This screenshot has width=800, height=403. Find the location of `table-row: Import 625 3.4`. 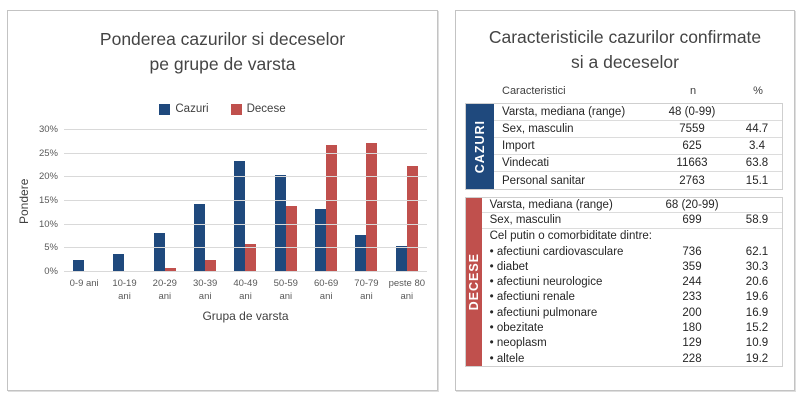

table-row: Import 625 3.4 is located at coordinates (638, 146).